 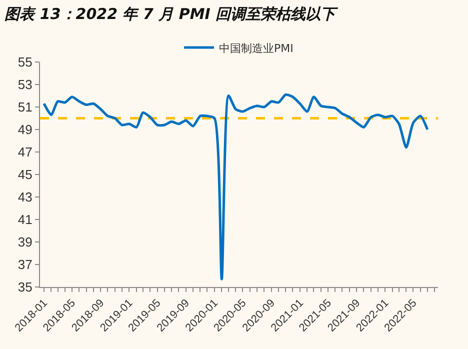 I want to click on legend-label: 中国制造业PMI, so click(x=256, y=48).